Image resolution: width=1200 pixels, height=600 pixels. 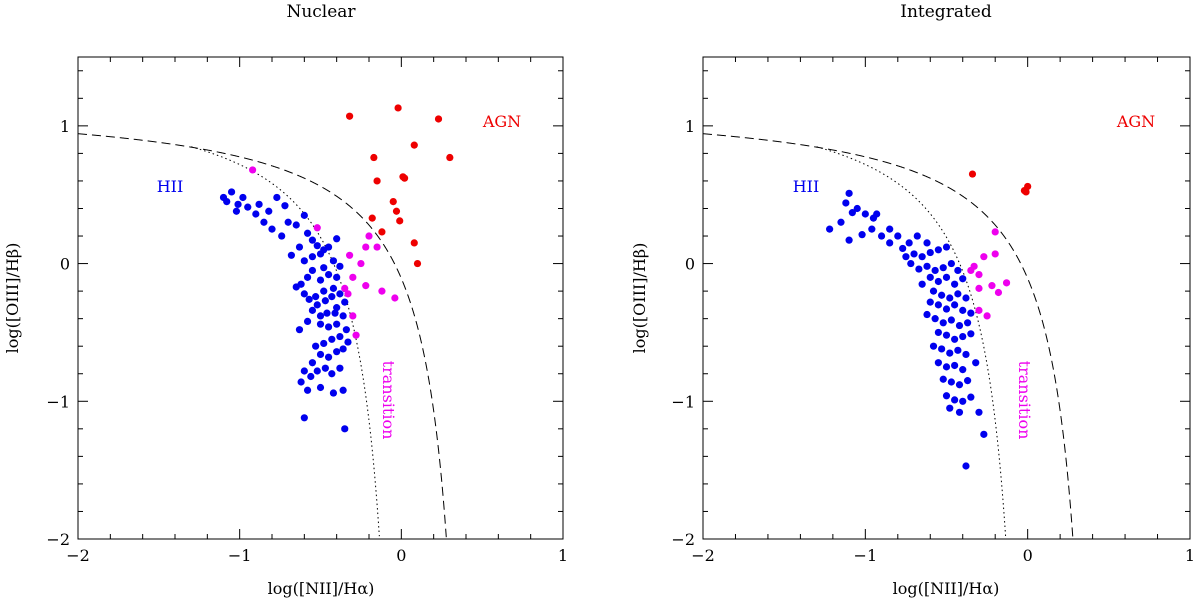 What do you see at coordinates (65, 264) in the screenshot?
I see `y-tick-label: 0` at bounding box center [65, 264].